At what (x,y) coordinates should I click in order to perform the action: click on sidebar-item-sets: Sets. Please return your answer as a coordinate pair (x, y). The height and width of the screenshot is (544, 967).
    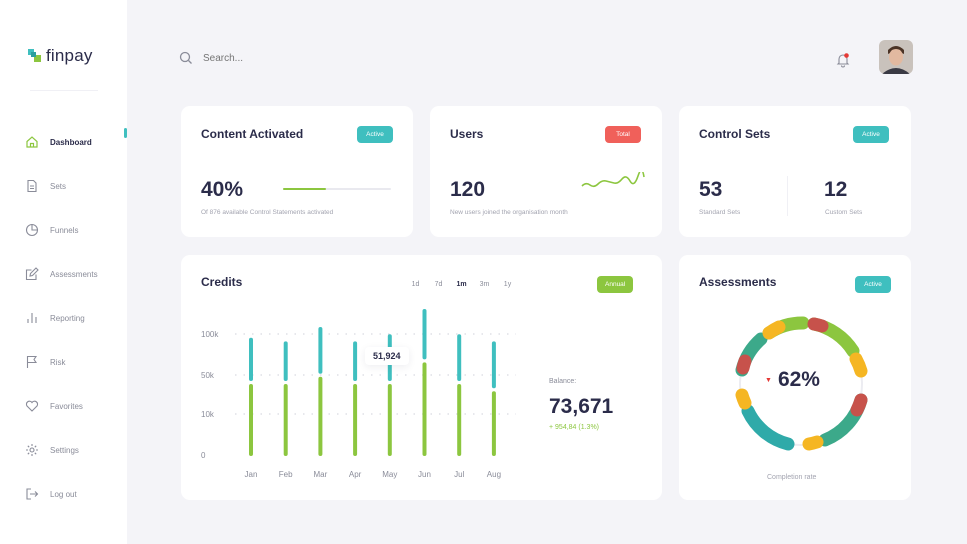
    Looking at the image, I should click on (61, 186).